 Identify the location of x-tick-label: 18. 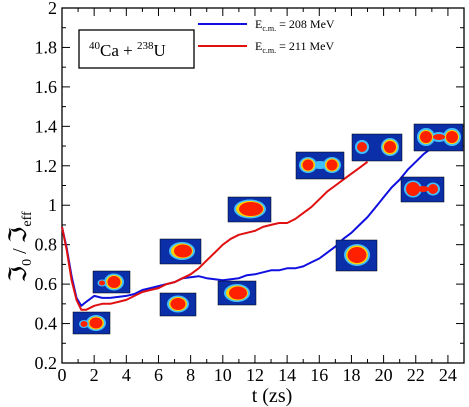
(351, 375).